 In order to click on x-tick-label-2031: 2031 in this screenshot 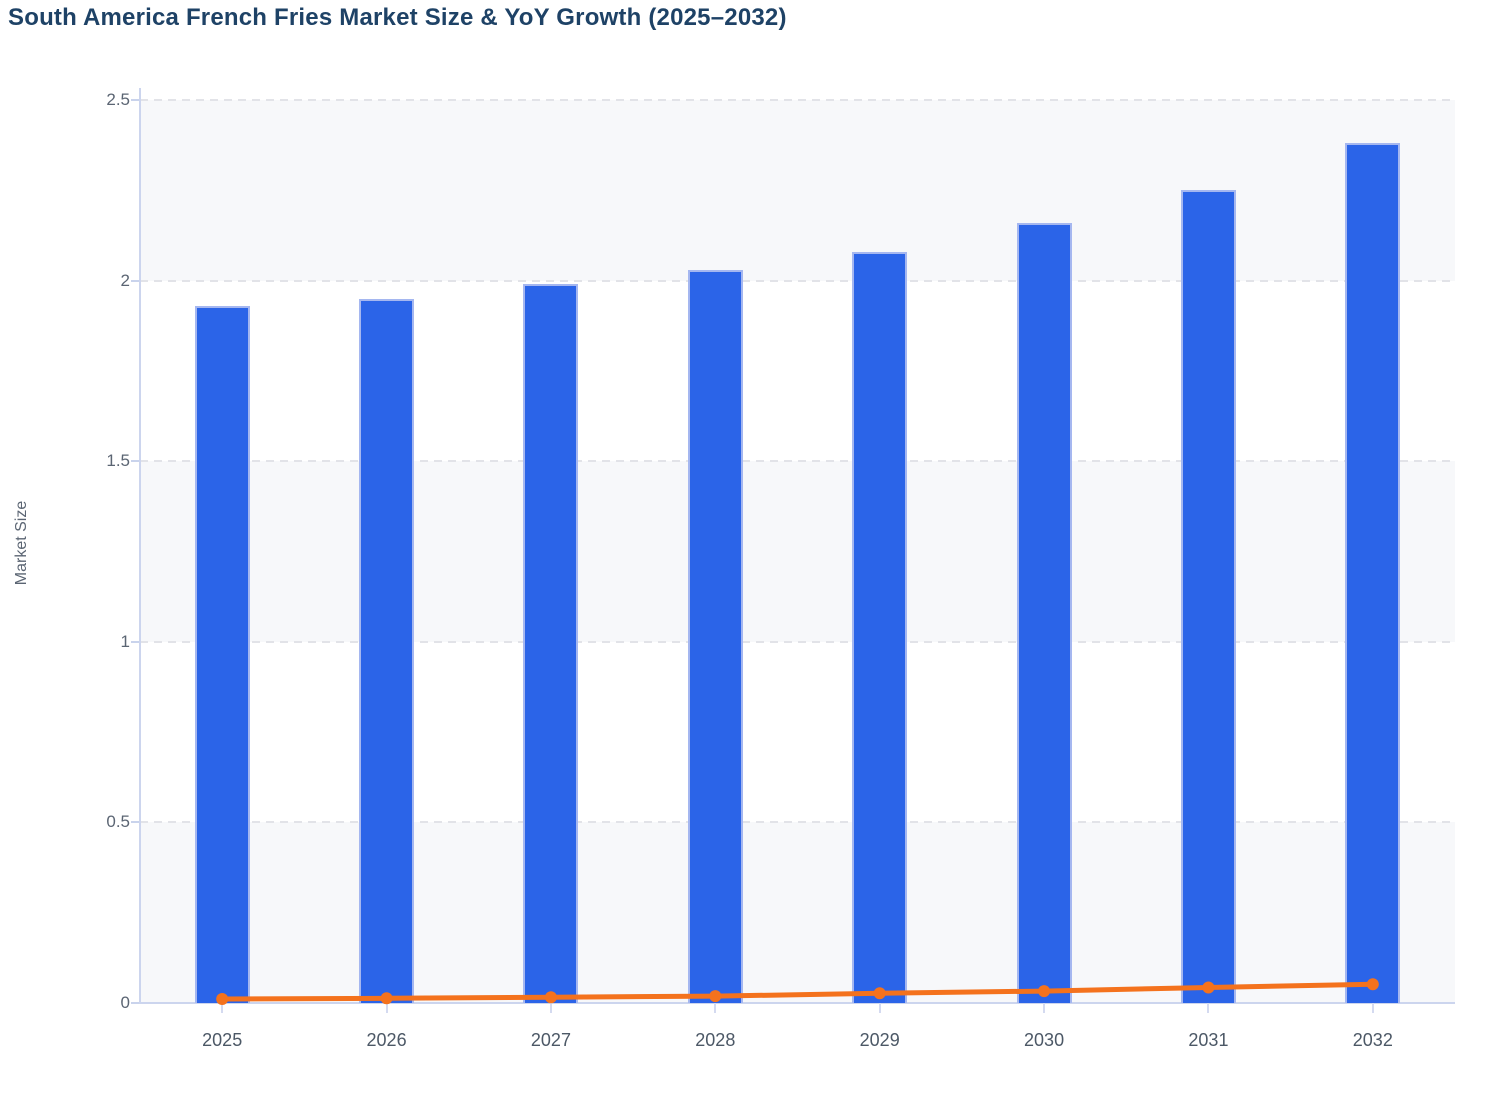, I will do `click(1208, 1040)`.